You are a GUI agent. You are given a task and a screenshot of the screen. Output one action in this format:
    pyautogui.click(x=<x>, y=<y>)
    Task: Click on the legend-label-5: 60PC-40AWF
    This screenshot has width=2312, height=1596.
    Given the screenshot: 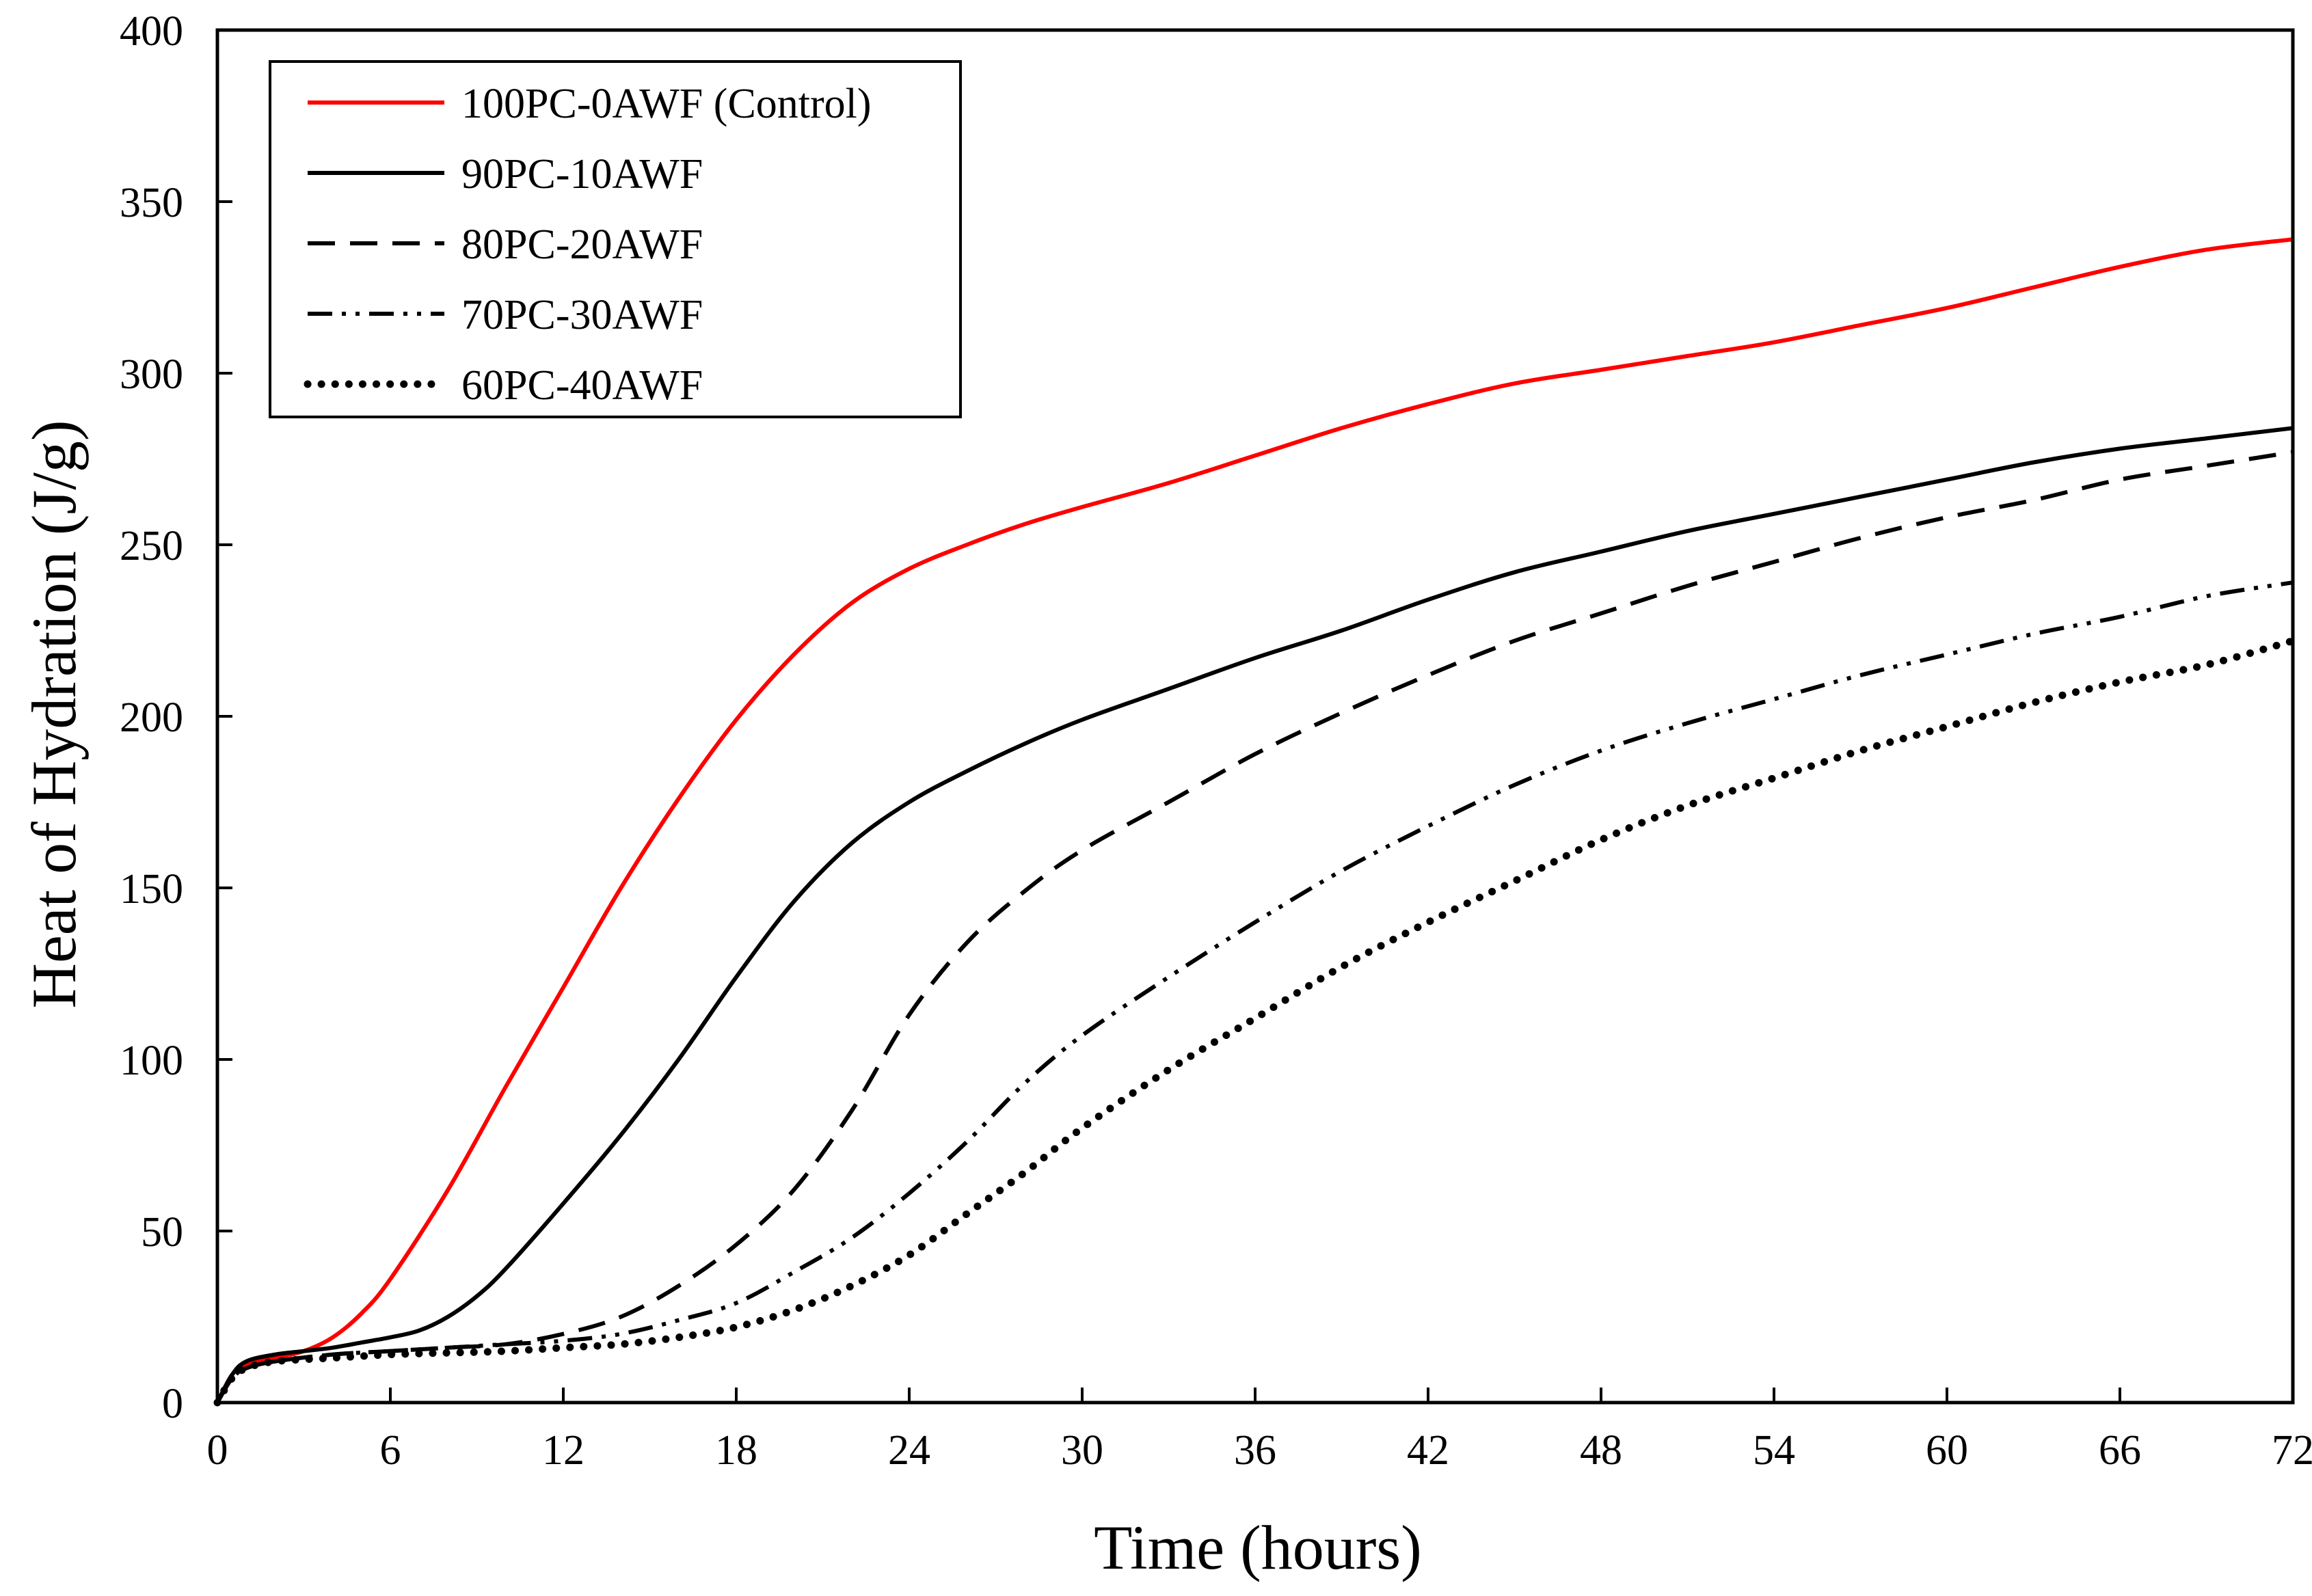 What is the action you would take?
    pyautogui.click(x=582, y=386)
    